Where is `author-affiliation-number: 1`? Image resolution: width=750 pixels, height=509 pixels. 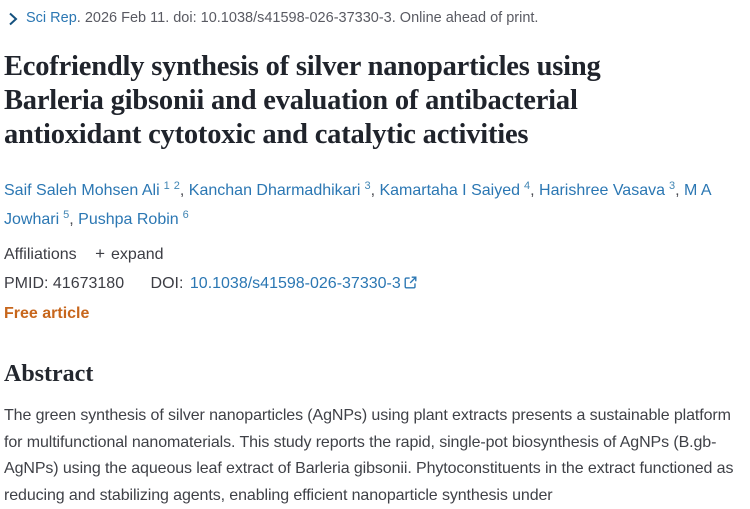 author-affiliation-number: 1 is located at coordinates (166, 185).